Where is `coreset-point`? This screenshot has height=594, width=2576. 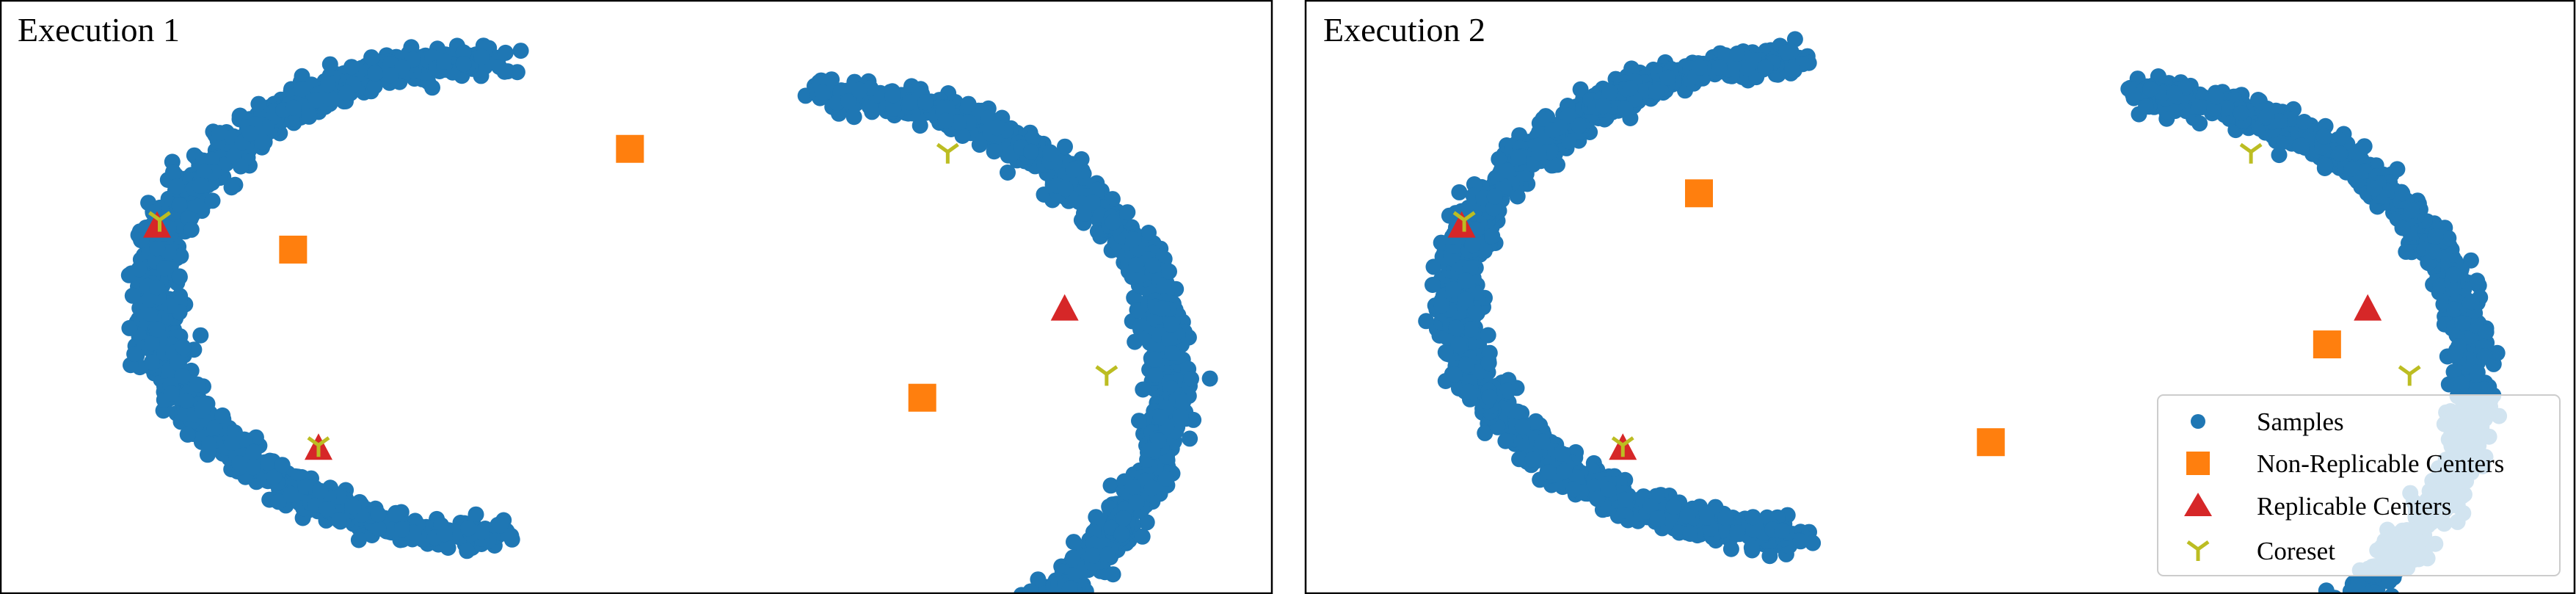
coreset-point is located at coordinates (1106, 376).